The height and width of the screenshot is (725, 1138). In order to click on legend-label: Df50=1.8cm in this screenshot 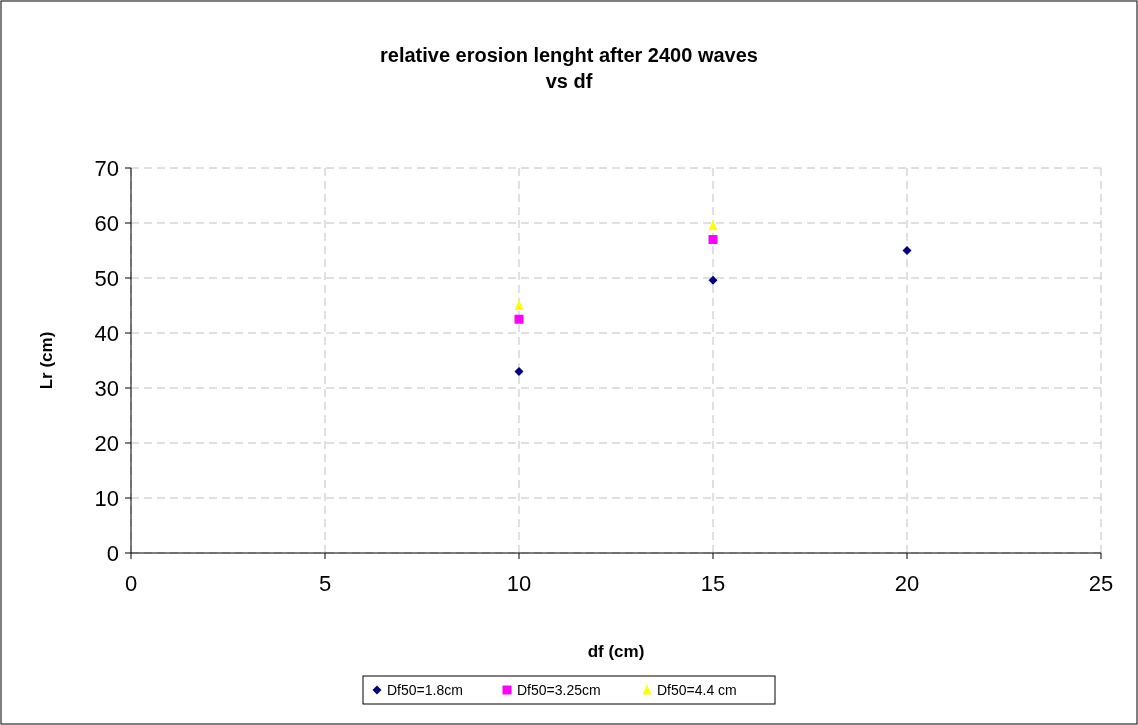, I will do `click(425, 690)`.